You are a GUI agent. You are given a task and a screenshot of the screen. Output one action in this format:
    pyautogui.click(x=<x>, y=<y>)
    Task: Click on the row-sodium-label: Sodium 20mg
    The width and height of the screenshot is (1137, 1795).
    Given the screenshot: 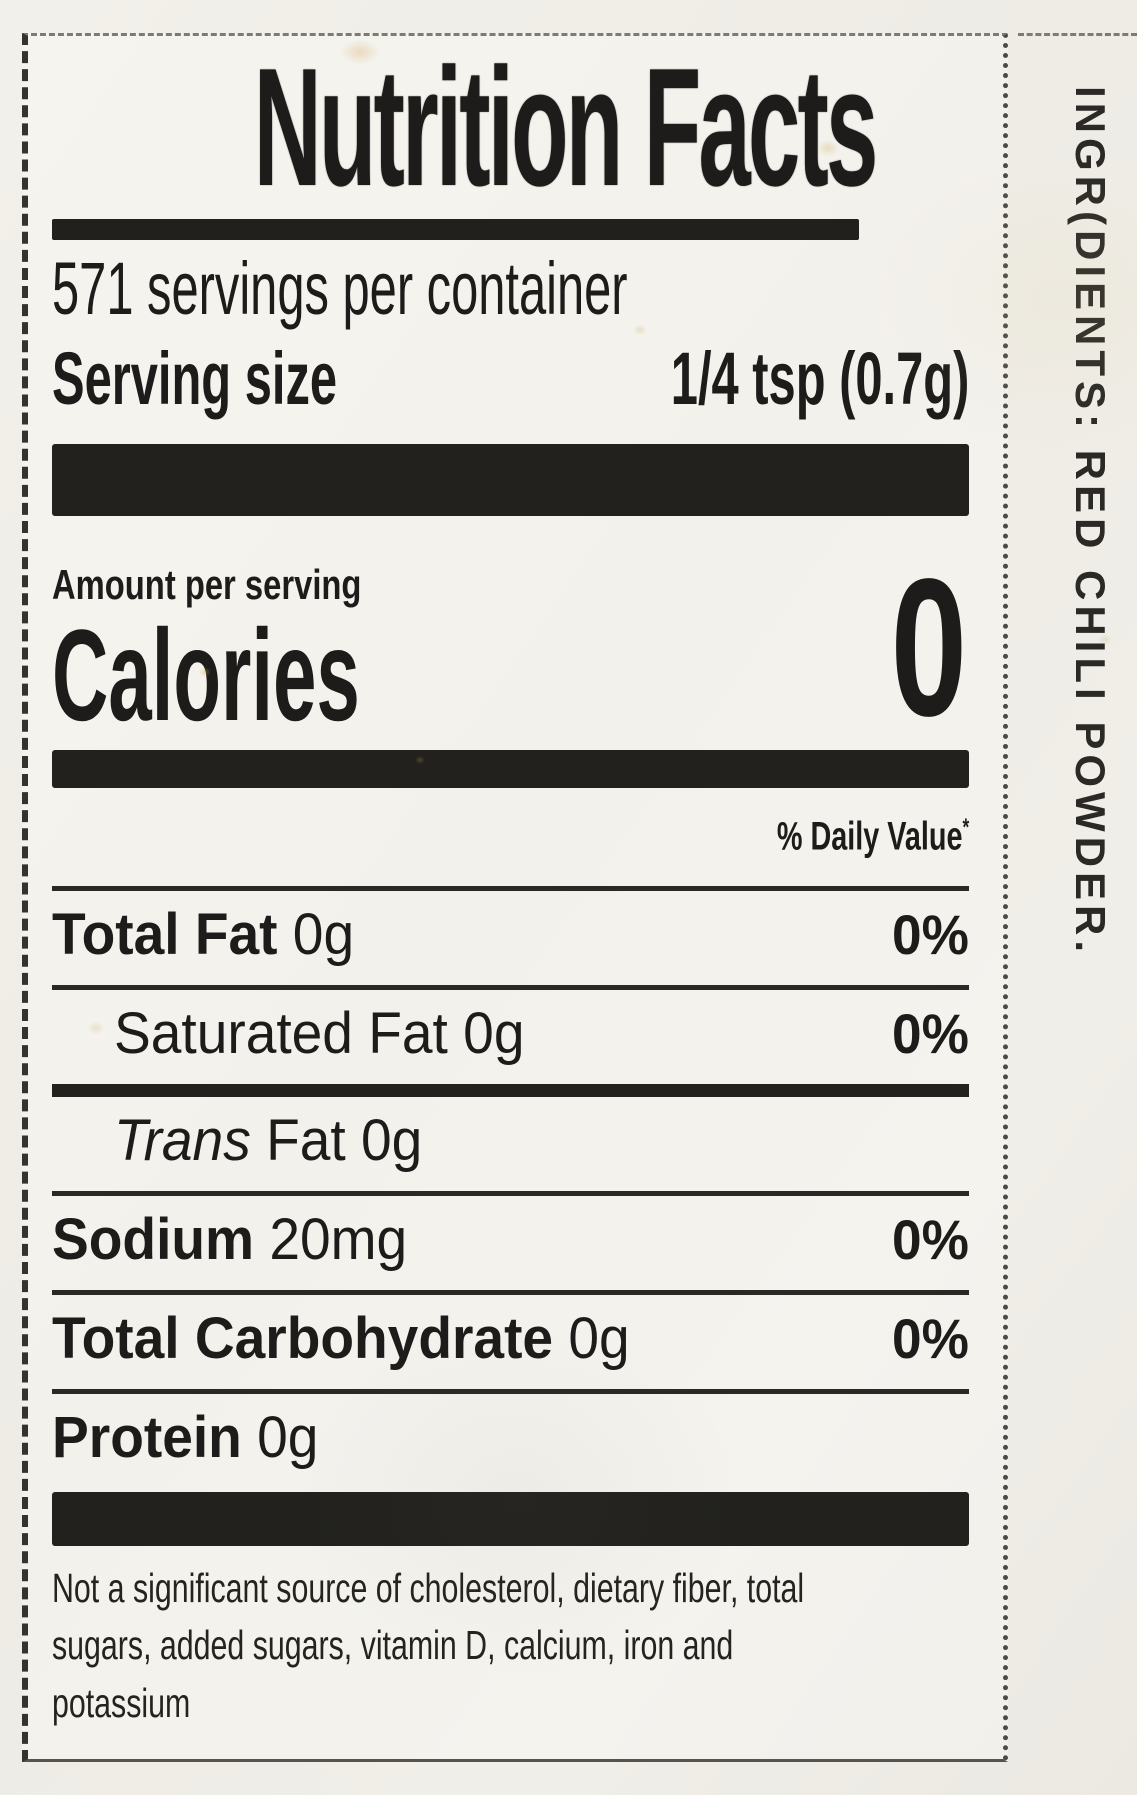 What is the action you would take?
    pyautogui.click(x=229, y=1239)
    